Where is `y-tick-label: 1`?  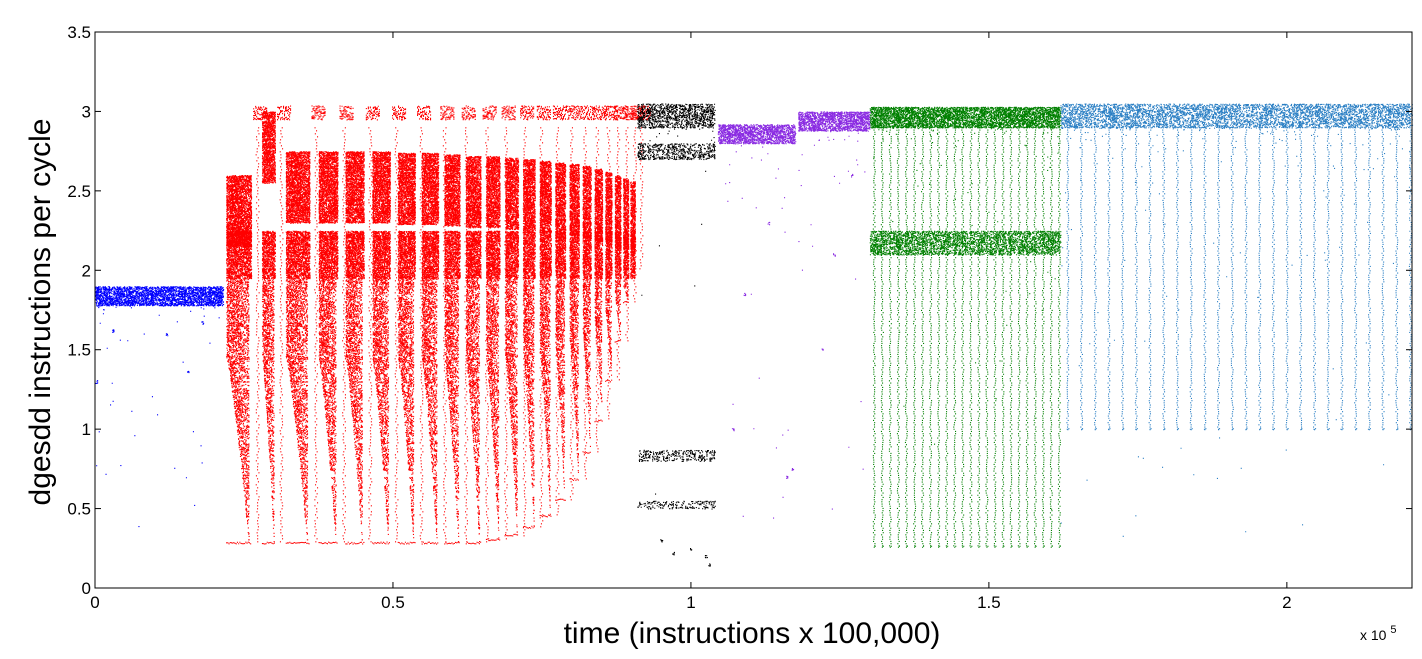
y-tick-label: 1 is located at coordinates (86, 429).